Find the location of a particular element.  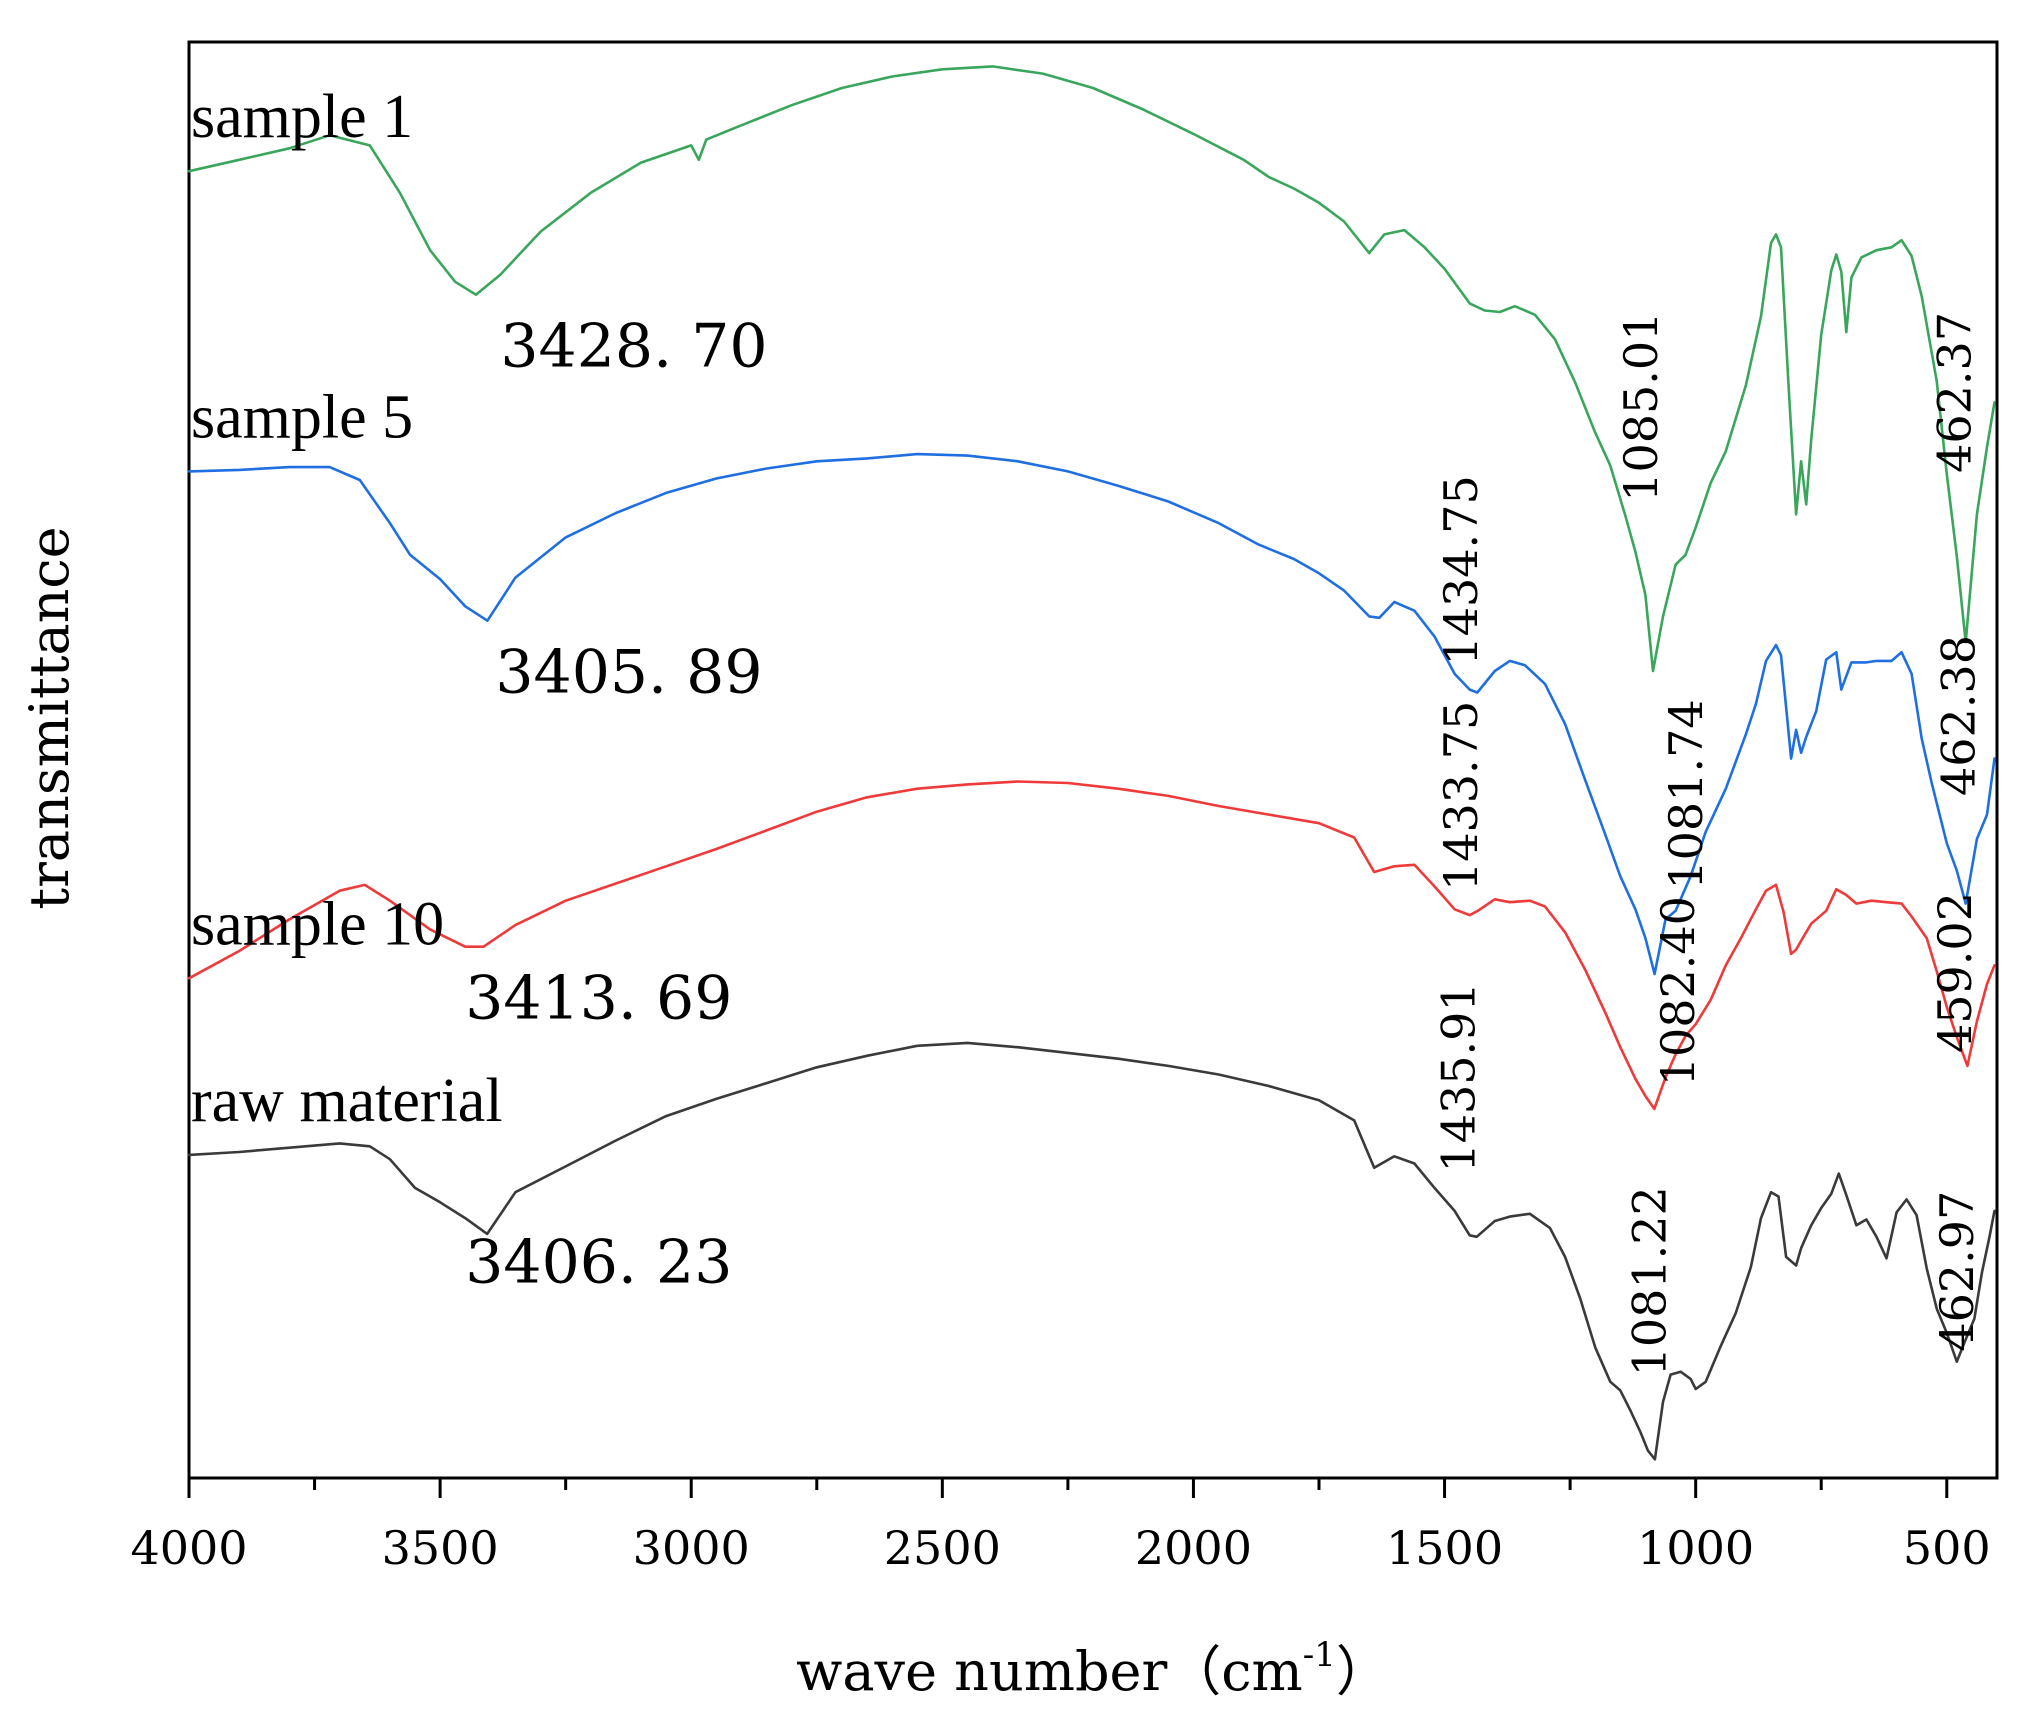

peak-label-1082-40: 1082.40 is located at coordinates (1678, 991).